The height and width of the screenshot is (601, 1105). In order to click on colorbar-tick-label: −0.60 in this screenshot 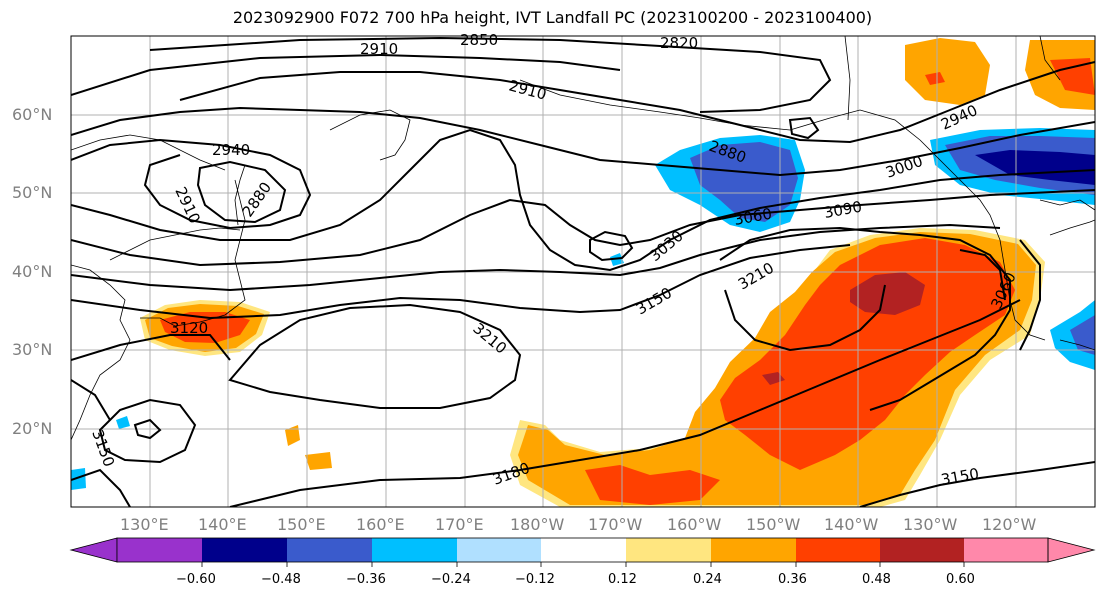, I will do `click(196, 579)`.